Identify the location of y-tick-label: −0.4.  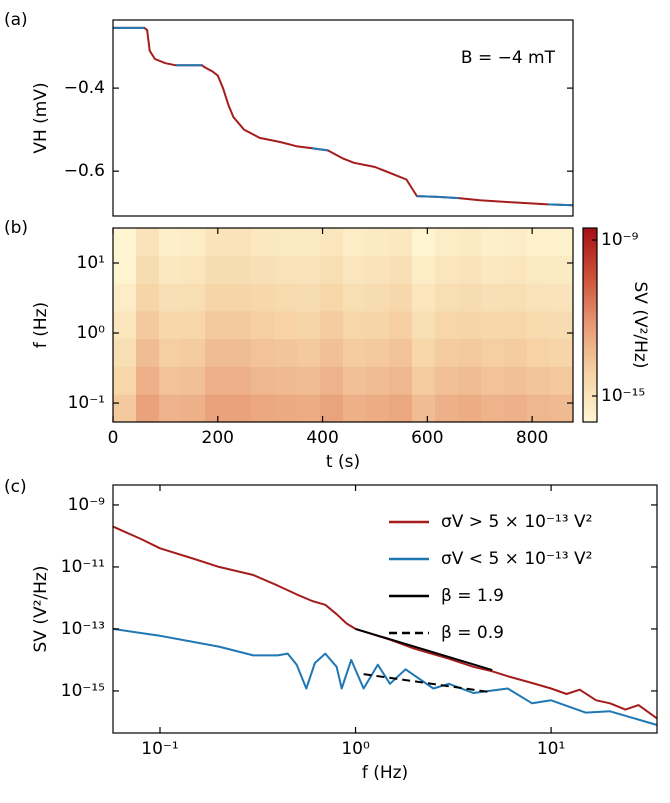
(84, 88).